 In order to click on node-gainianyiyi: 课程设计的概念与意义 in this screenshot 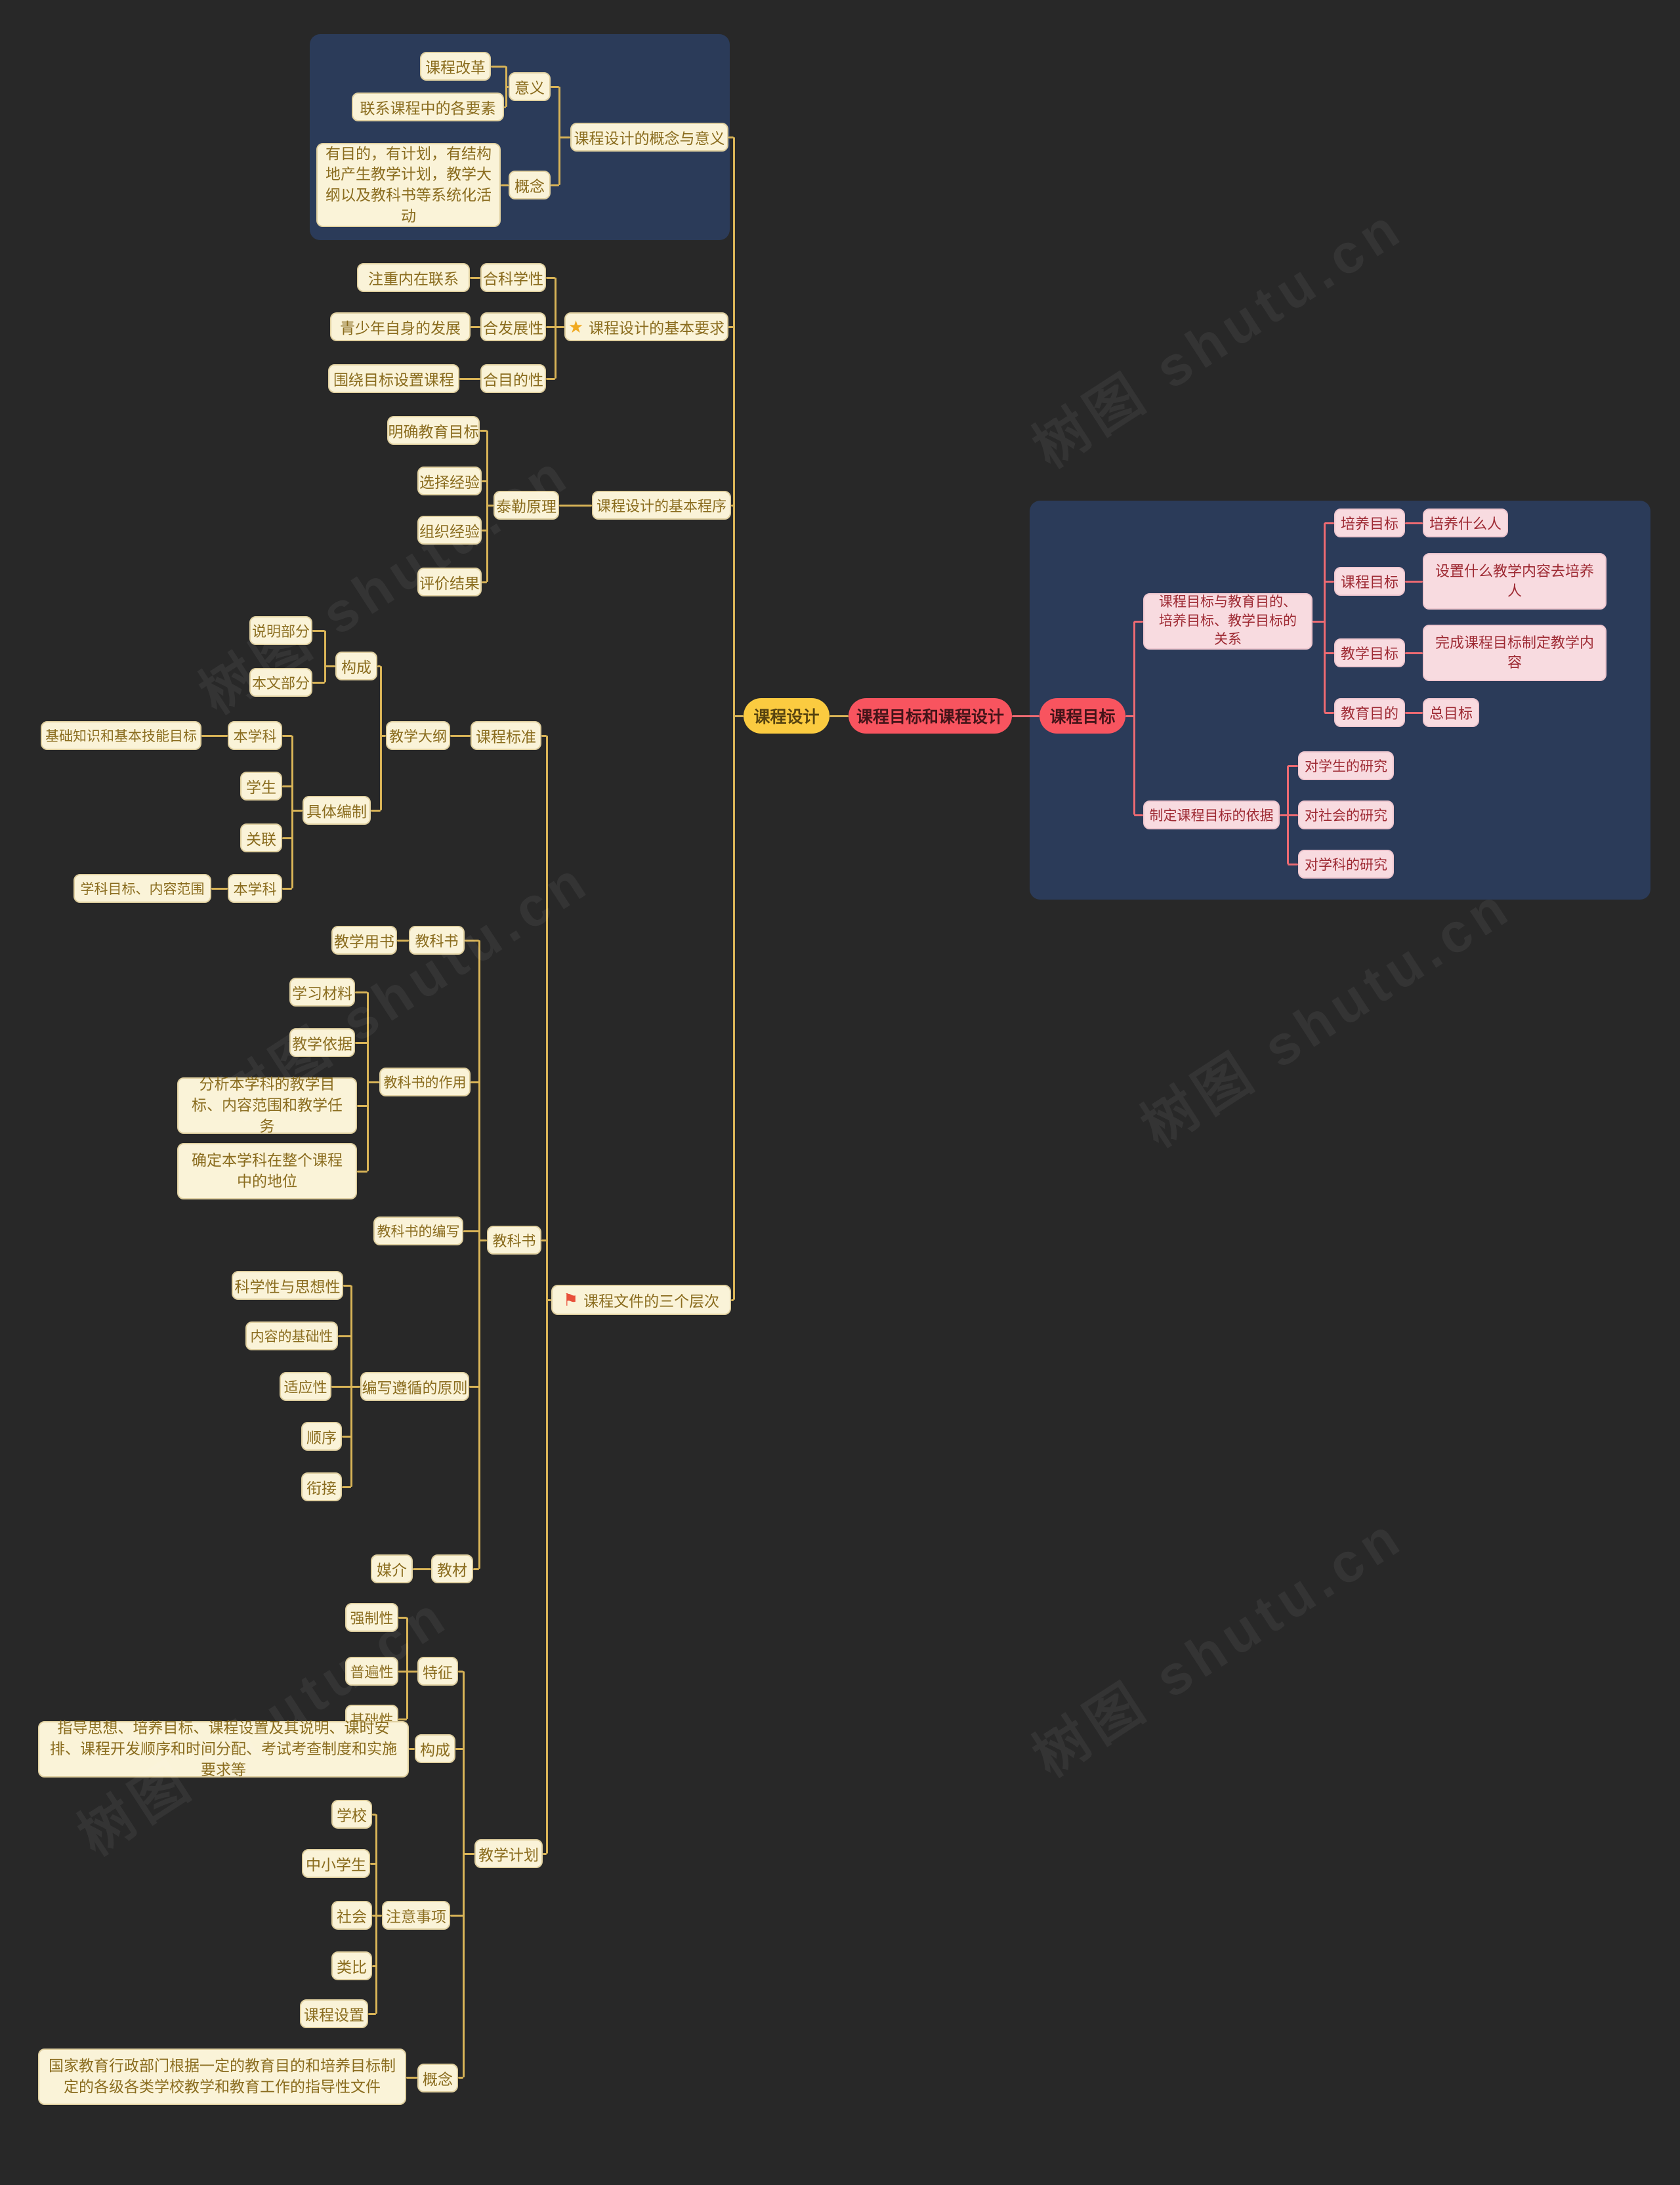, I will do `click(649, 137)`.